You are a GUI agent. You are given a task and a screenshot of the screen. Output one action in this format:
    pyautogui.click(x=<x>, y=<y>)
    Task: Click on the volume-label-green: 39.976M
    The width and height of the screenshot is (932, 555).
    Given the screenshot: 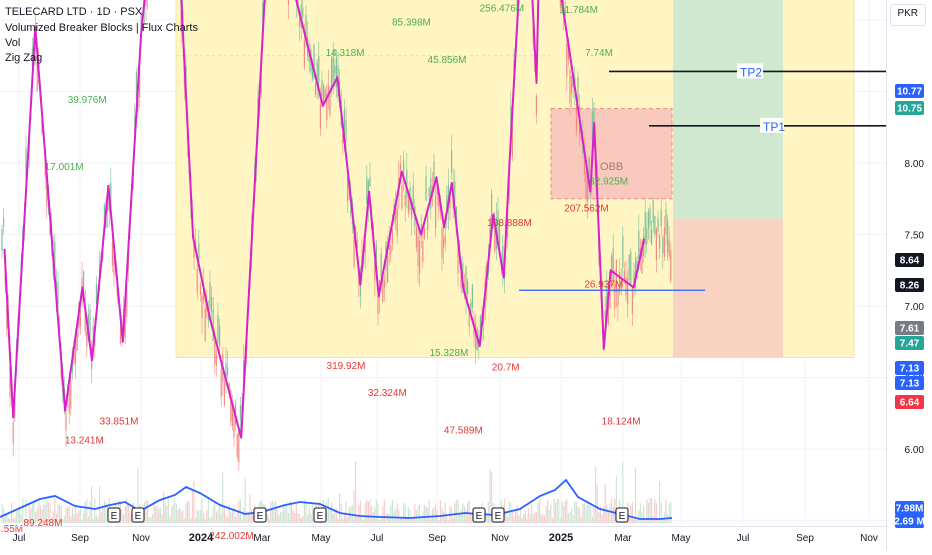 What is the action you would take?
    pyautogui.click(x=87, y=100)
    